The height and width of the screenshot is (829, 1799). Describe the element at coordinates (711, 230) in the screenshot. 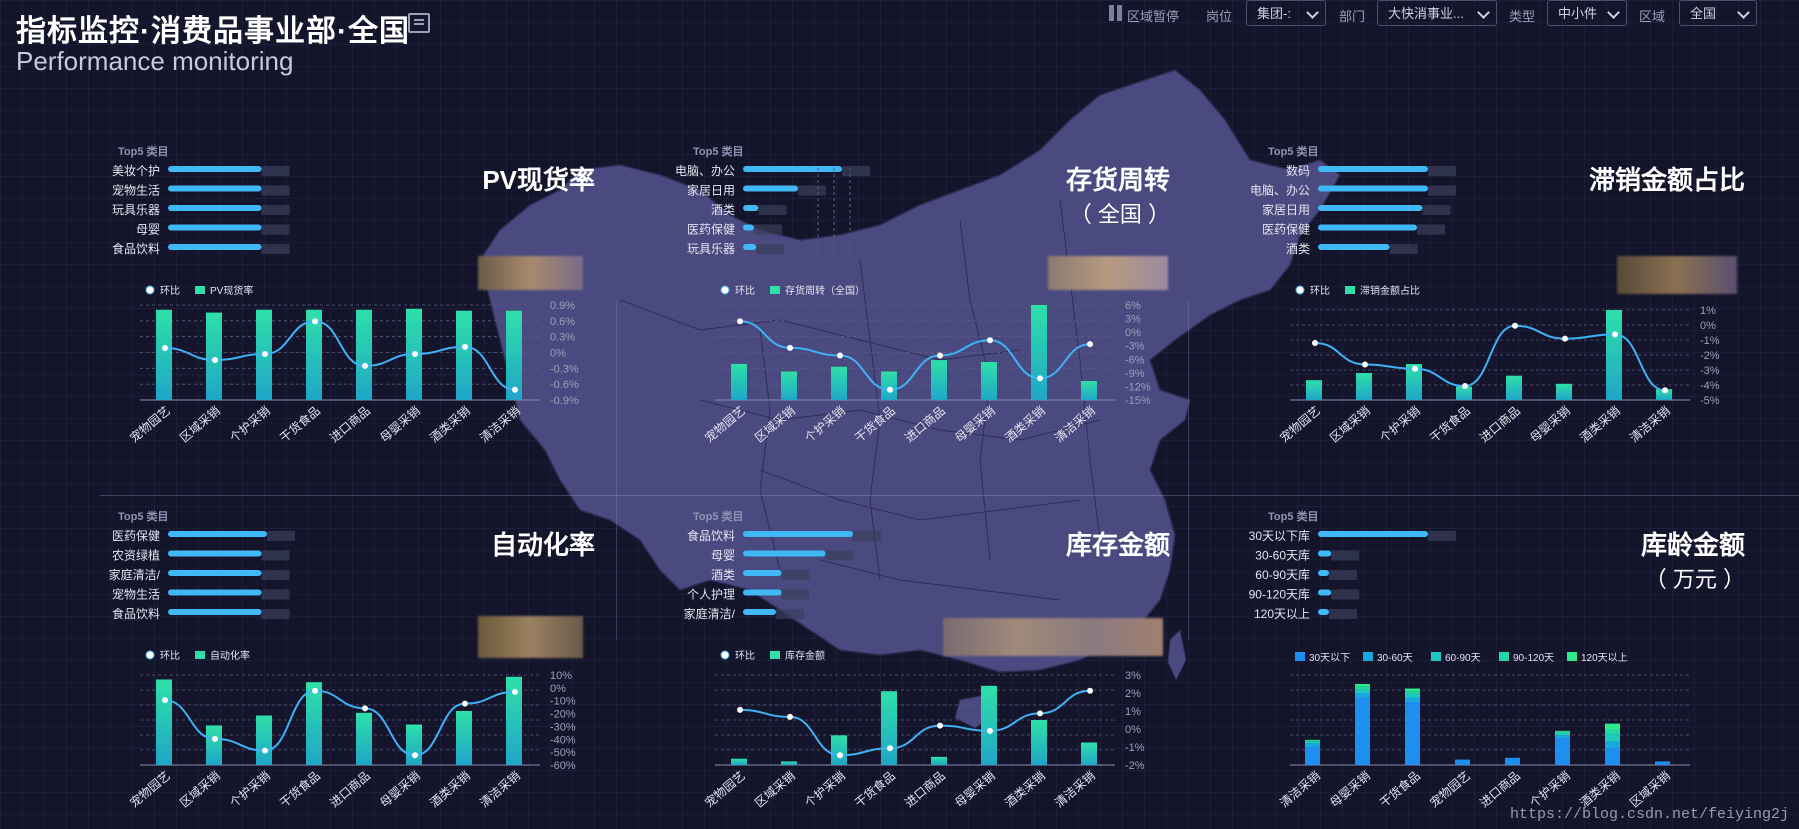

I see `top5-item-label: 医药保健` at that location.